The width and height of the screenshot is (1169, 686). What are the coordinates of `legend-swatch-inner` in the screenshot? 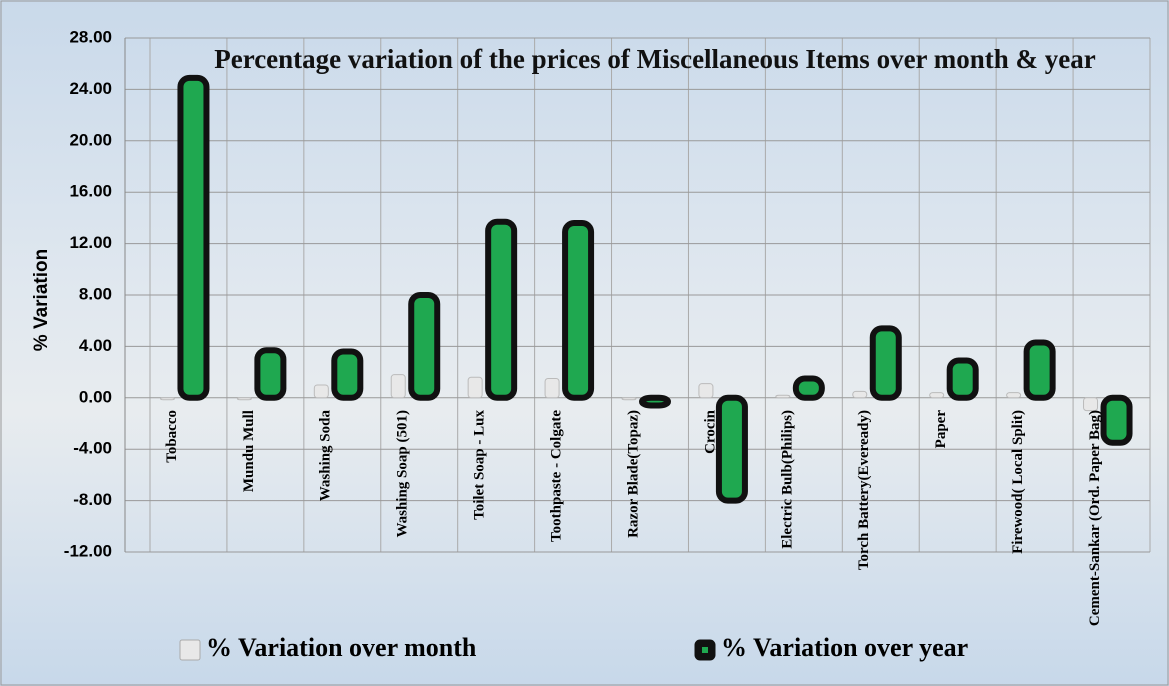 It's located at (705, 650).